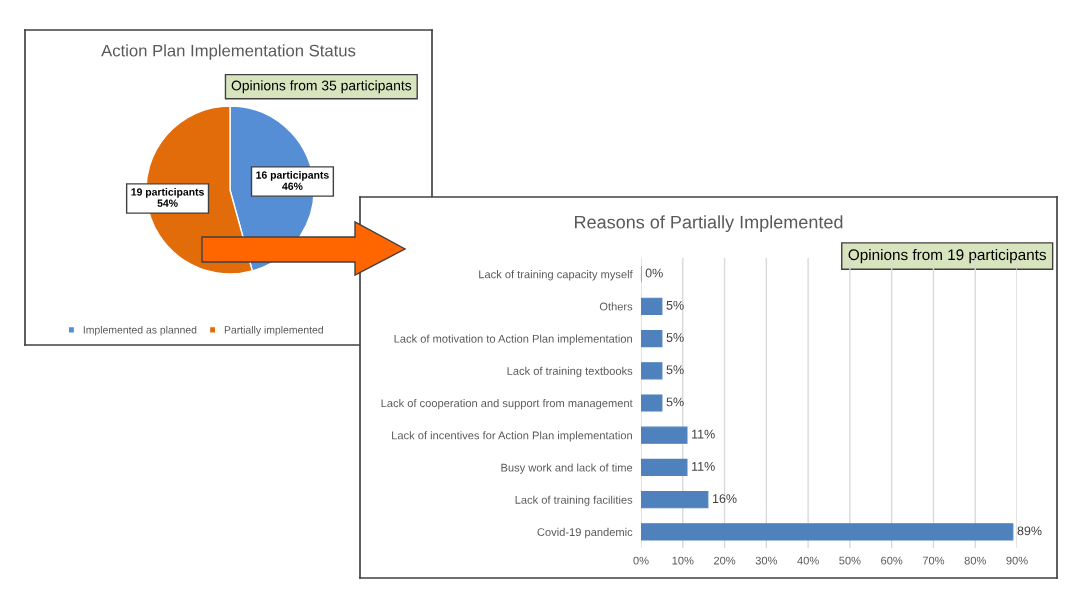  Describe the element at coordinates (616, 306) in the screenshot. I see `y-tick-label: Others` at that location.